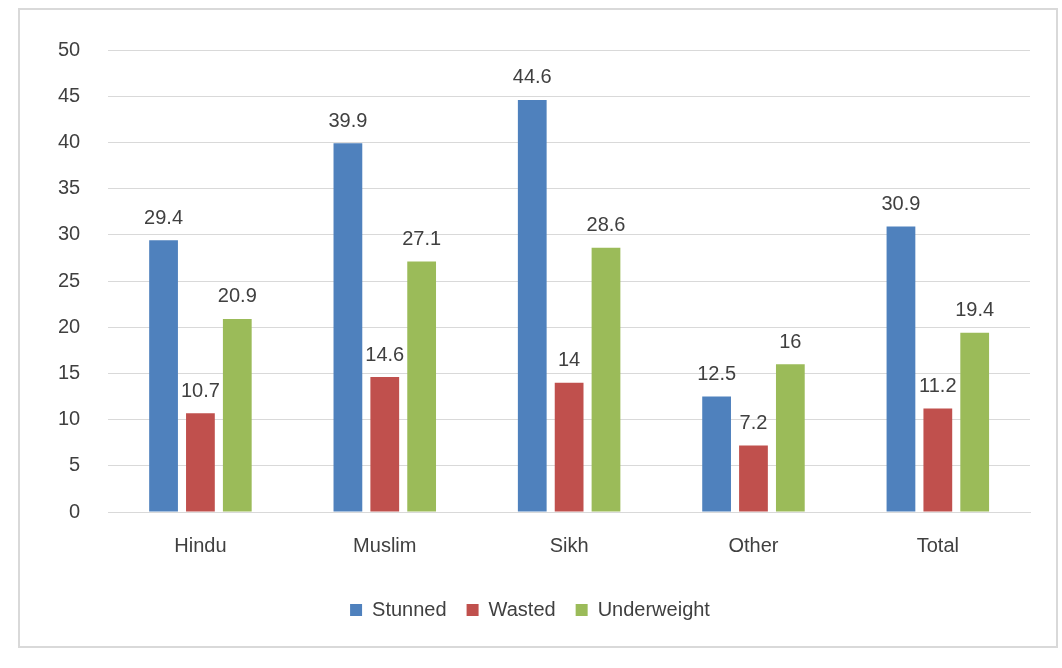 Image resolution: width=1062 pixels, height=668 pixels. I want to click on y-tick-label: 20, so click(69, 325).